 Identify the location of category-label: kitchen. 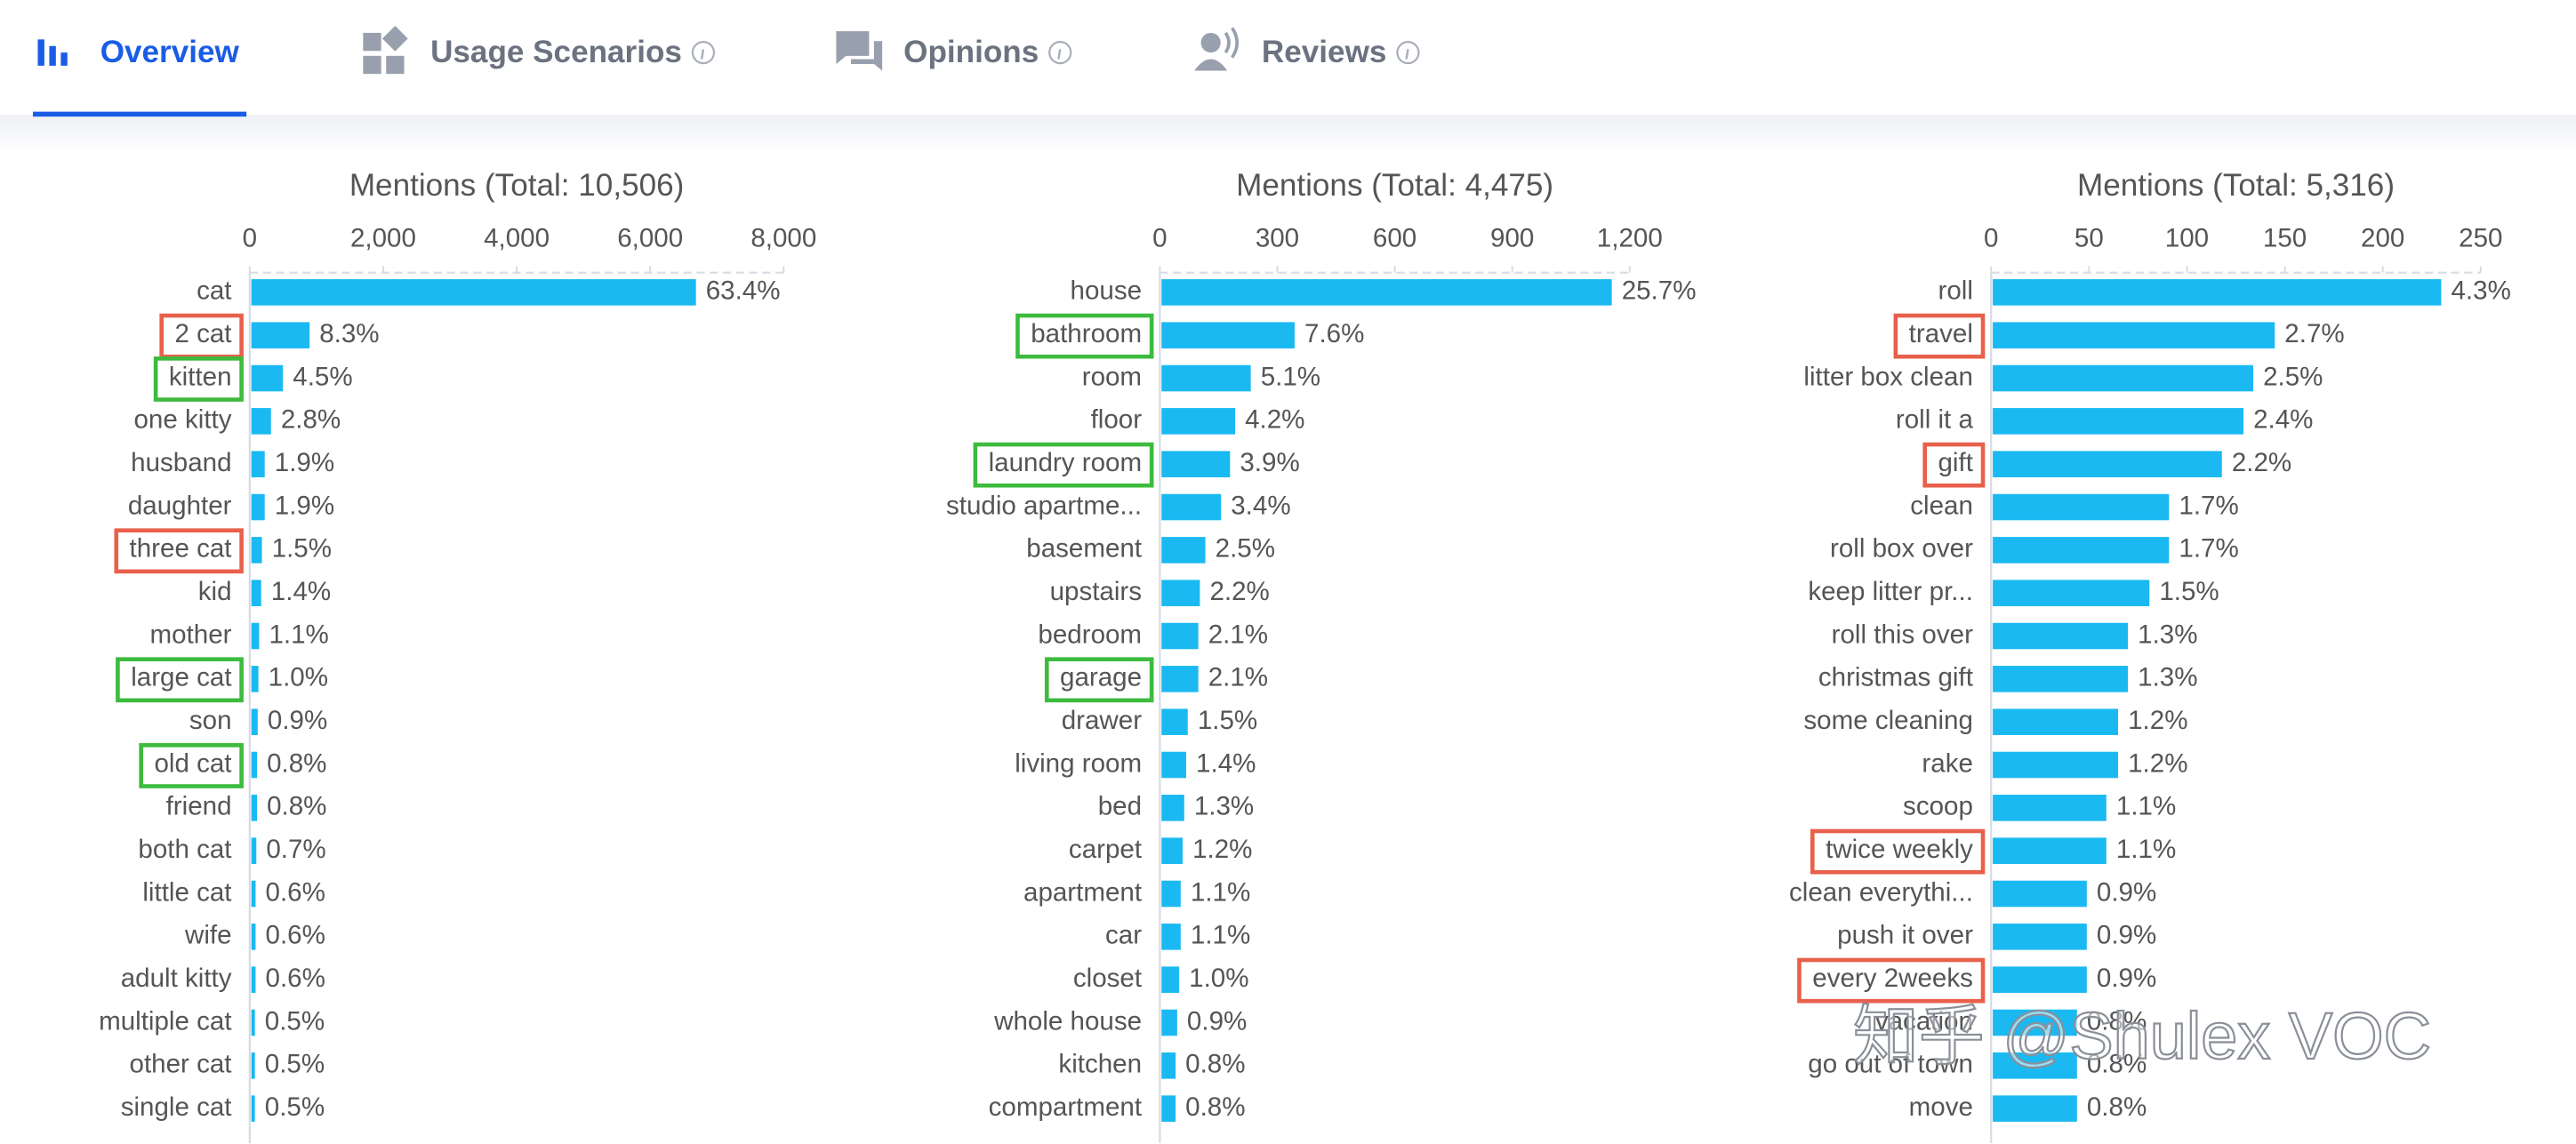
(1100, 1064).